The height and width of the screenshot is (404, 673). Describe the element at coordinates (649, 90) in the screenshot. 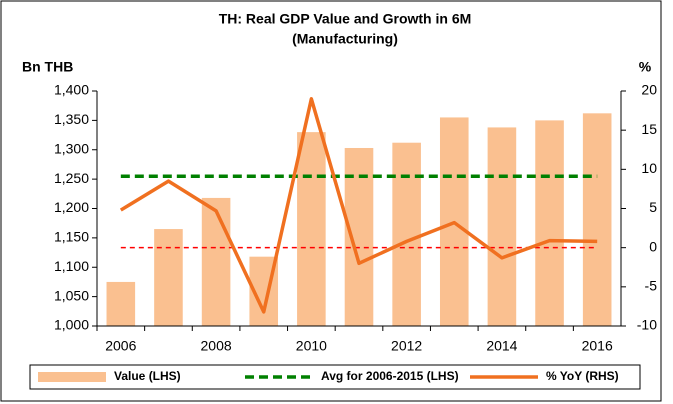

I see `y2-tick-label: 20` at that location.